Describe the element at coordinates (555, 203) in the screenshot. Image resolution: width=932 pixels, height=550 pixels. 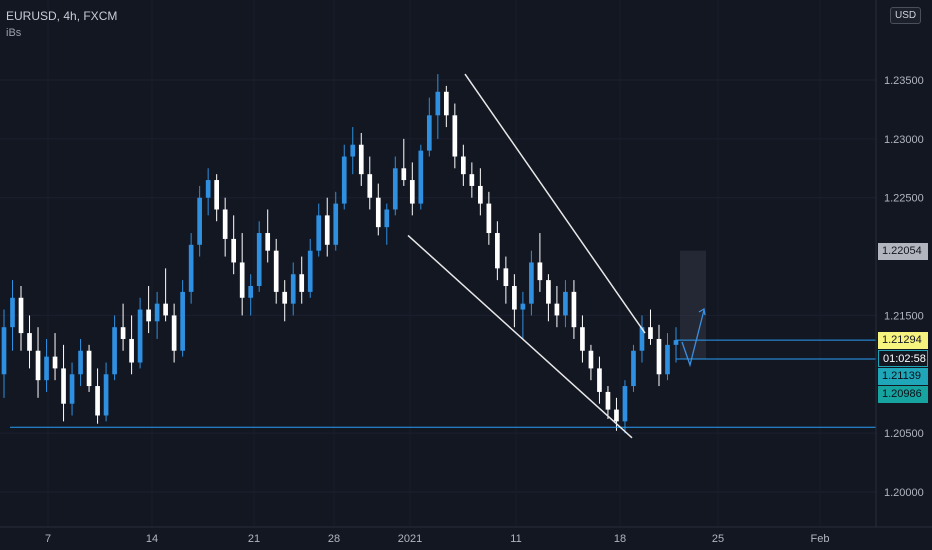
I see `wedge-upper-trendline` at that location.